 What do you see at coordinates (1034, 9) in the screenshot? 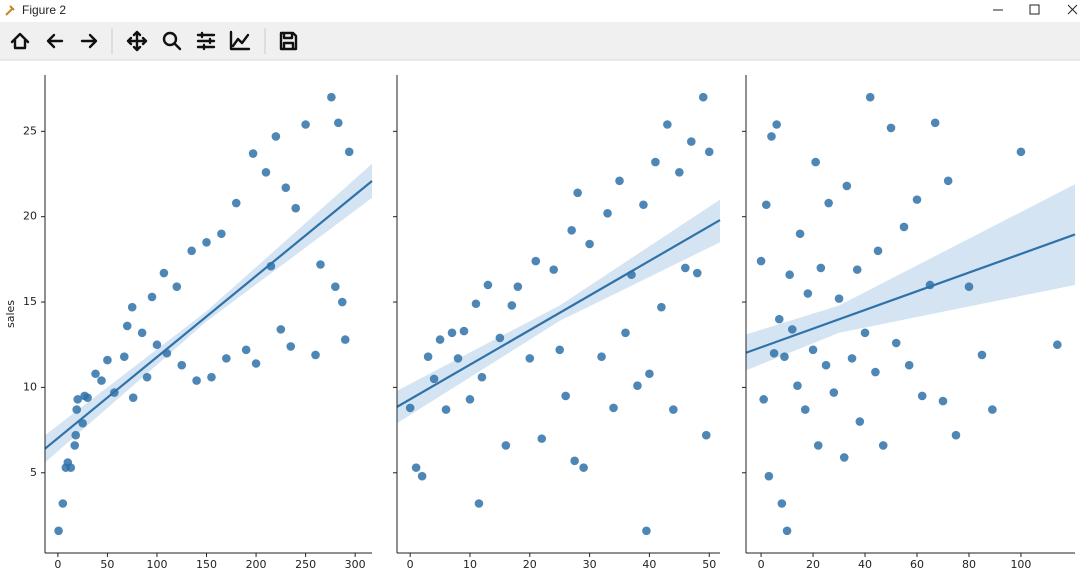
I see `maximize-button` at bounding box center [1034, 9].